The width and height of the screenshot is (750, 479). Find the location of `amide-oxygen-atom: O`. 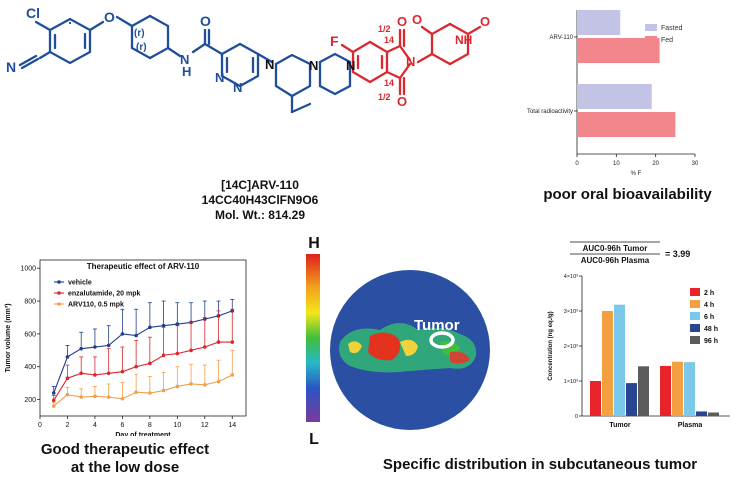

amide-oxygen-atom: O is located at coordinates (205, 21).